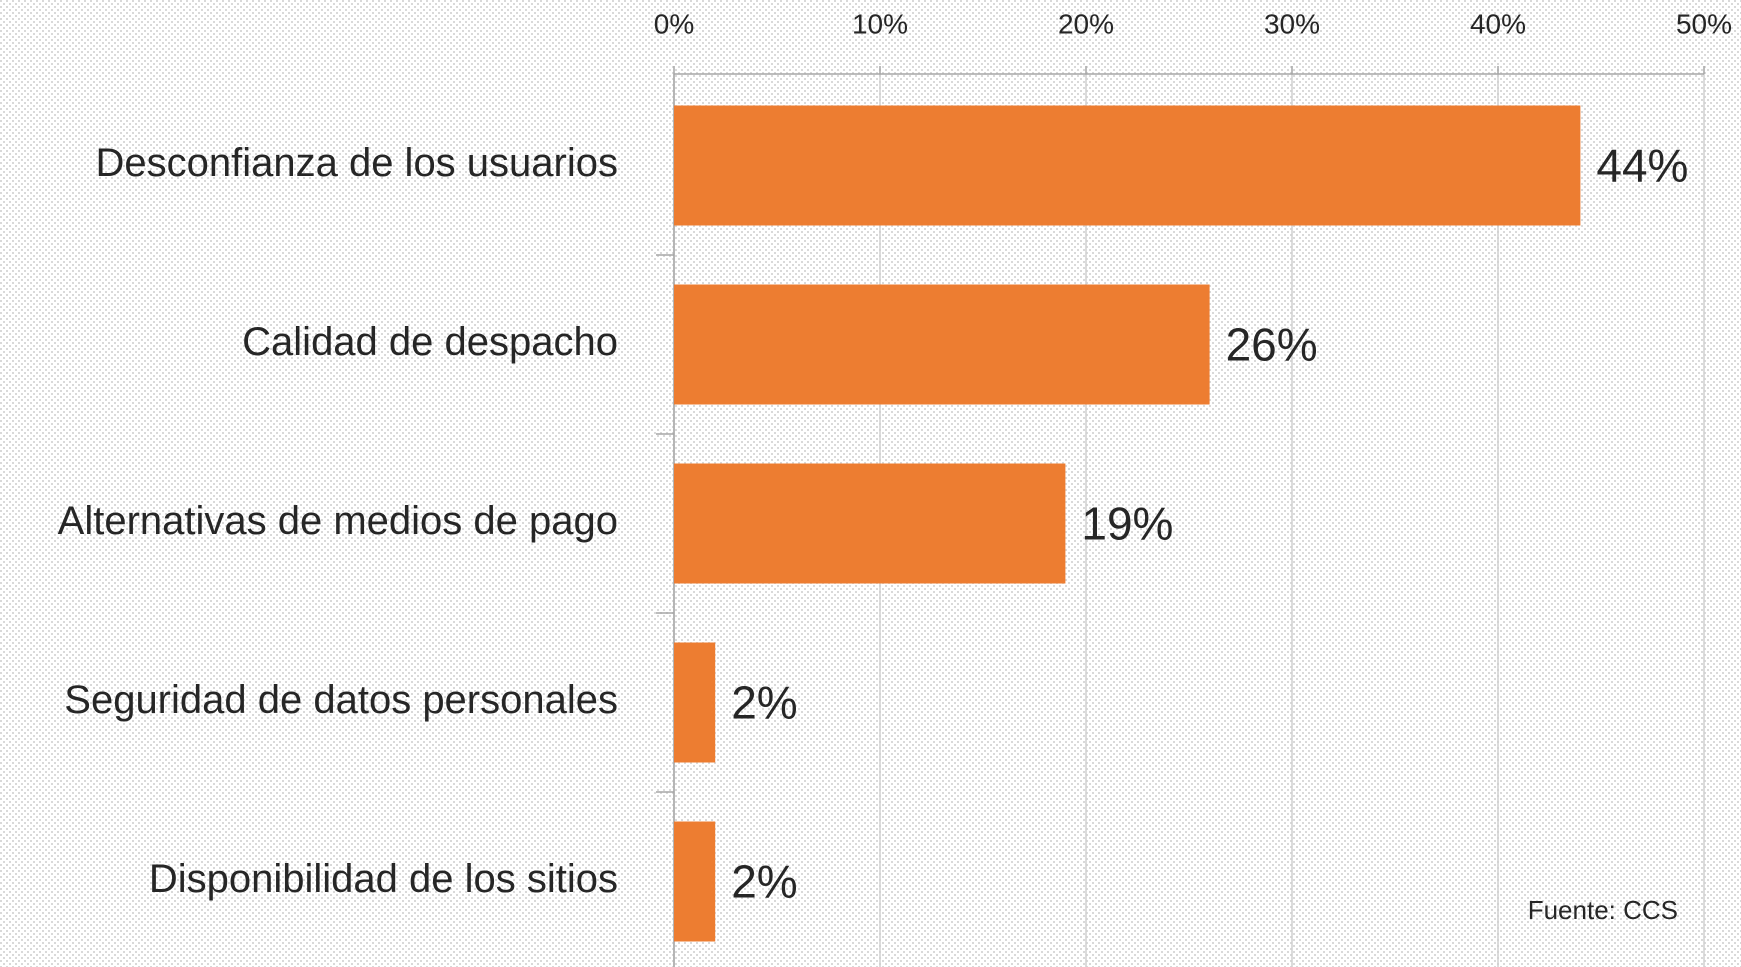 The image size is (1741, 967). What do you see at coordinates (674, 23) in the screenshot?
I see `x-tick-label: 0%` at bounding box center [674, 23].